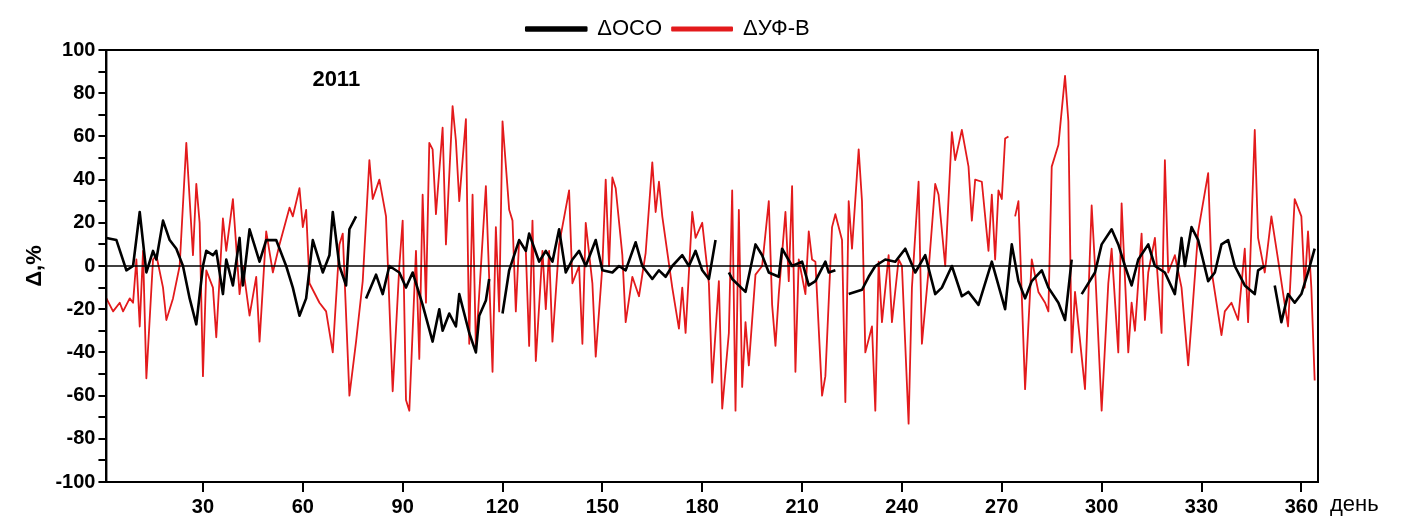 The image size is (1416, 530). Describe the element at coordinates (1354, 504) in the screenshot. I see `x-axis-title: день` at that location.